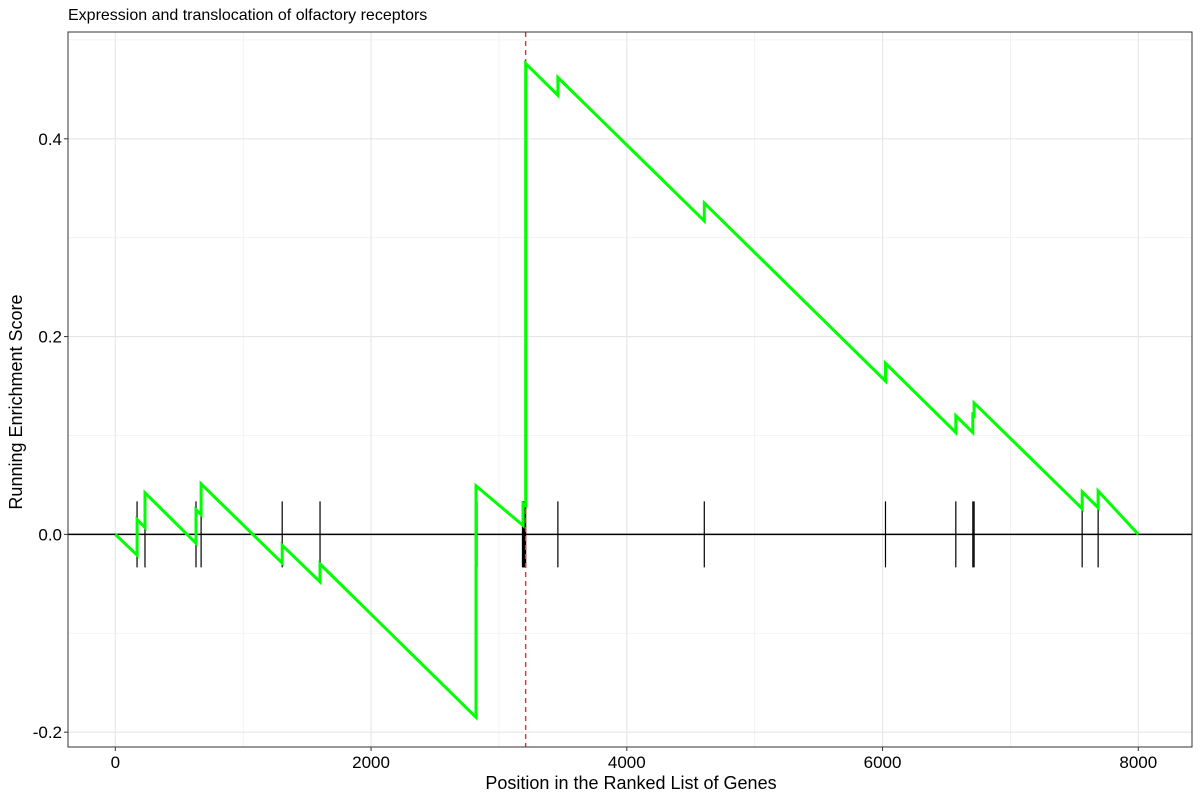 The width and height of the screenshot is (1200, 805). Describe the element at coordinates (371, 762) in the screenshot. I see `x-tick-label: 2000` at that location.